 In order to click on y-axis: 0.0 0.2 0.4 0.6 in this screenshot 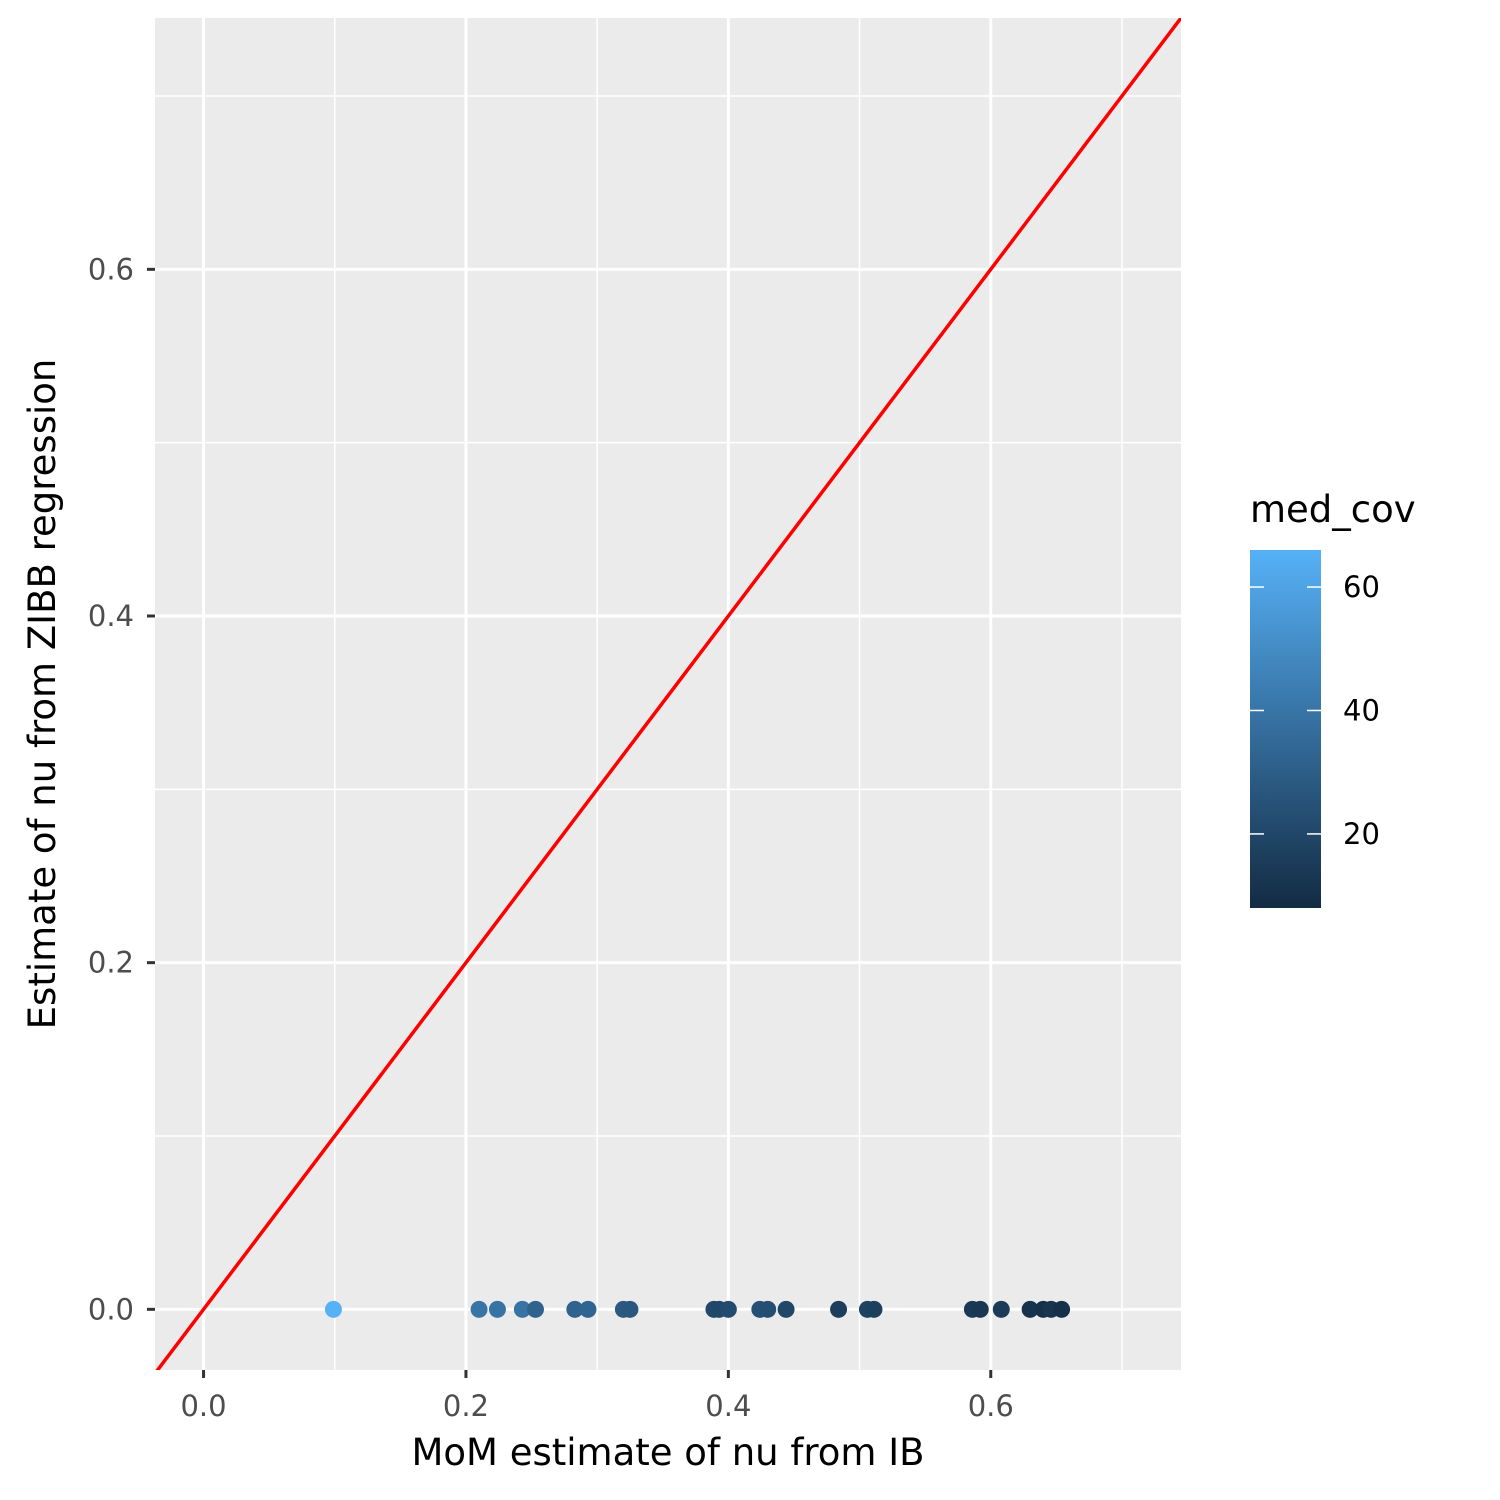, I will do `click(121, 789)`.